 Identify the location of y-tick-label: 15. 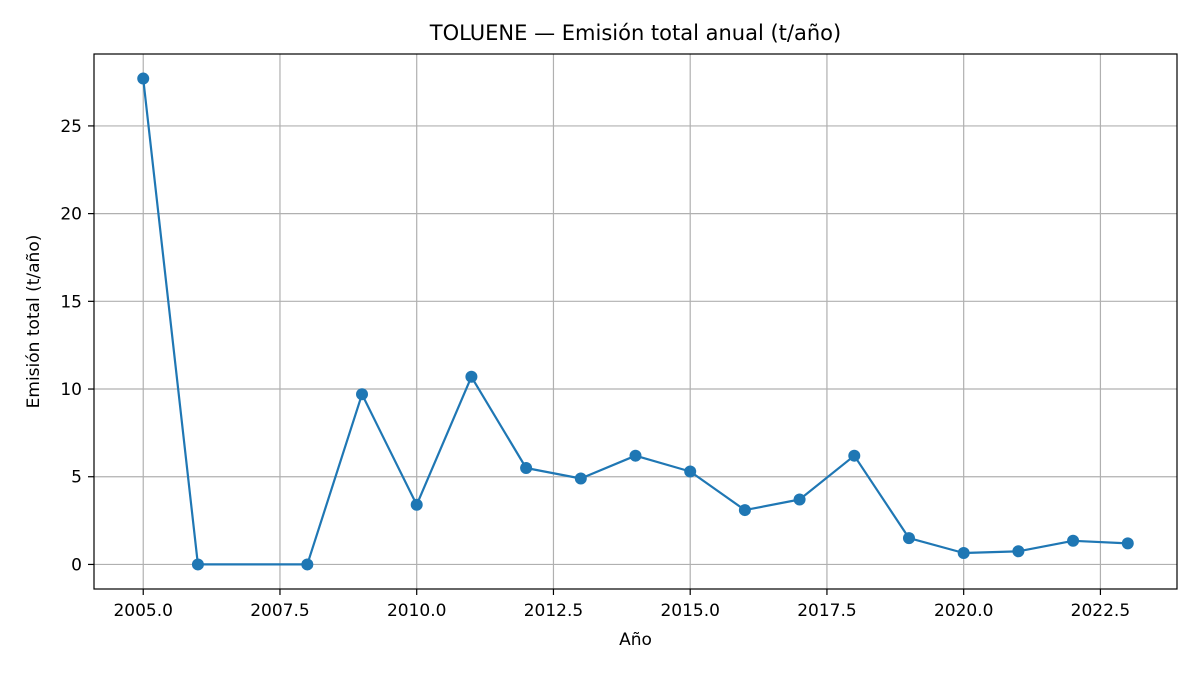
(71, 302).